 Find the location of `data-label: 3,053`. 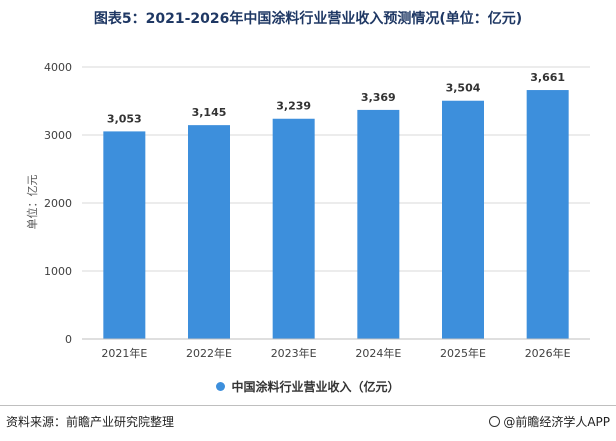

data-label: 3,053 is located at coordinates (124, 118).